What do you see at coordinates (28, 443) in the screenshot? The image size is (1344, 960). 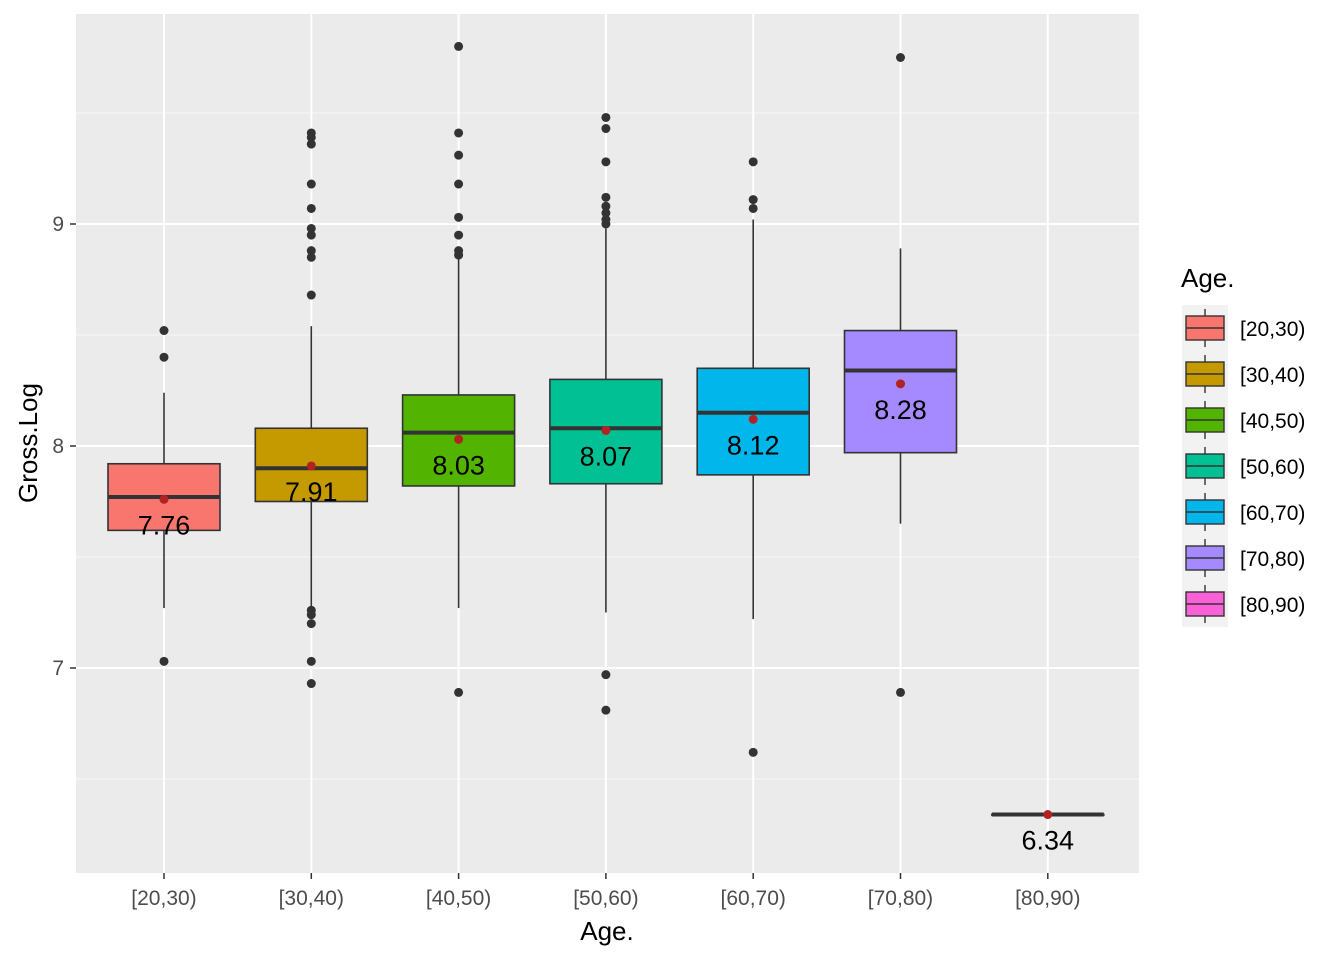 I see `y-axis-title: Gross.Log` at bounding box center [28, 443].